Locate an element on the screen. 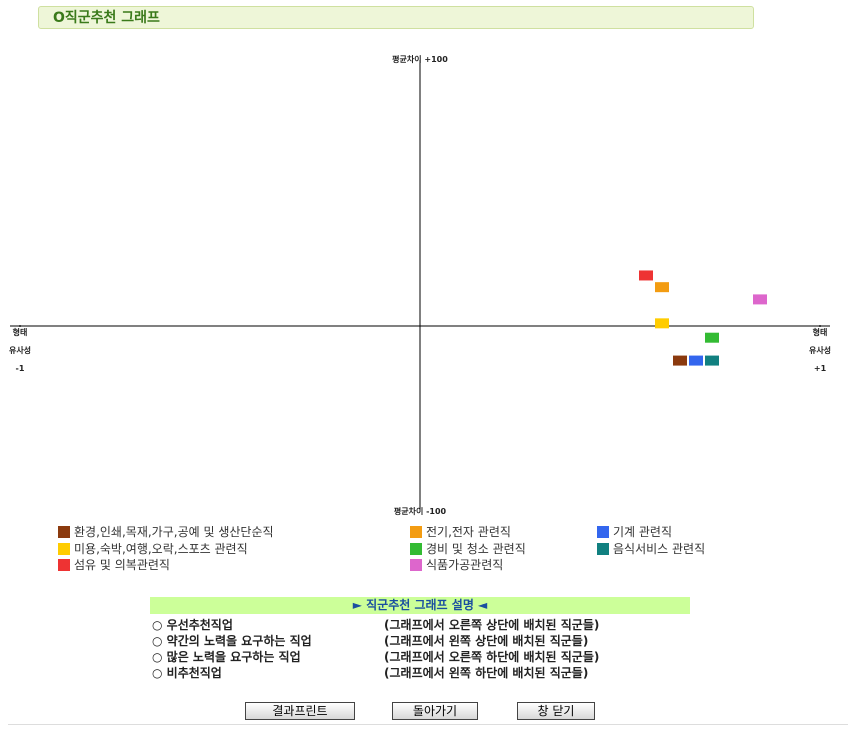  y-tick-label: 평균차이 -100 is located at coordinates (420, 511).